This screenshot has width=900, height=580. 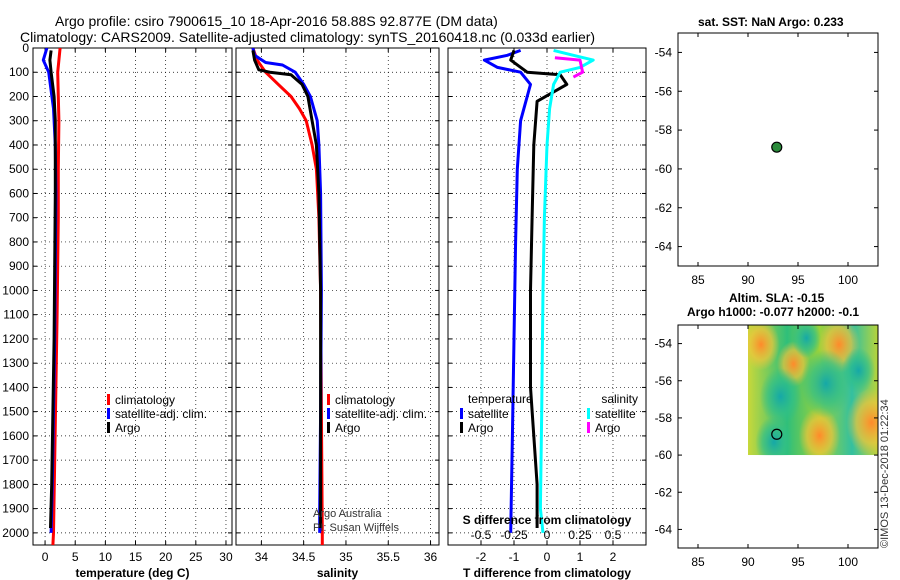 I want to click on panel-temp-series, so click(x=51, y=296).